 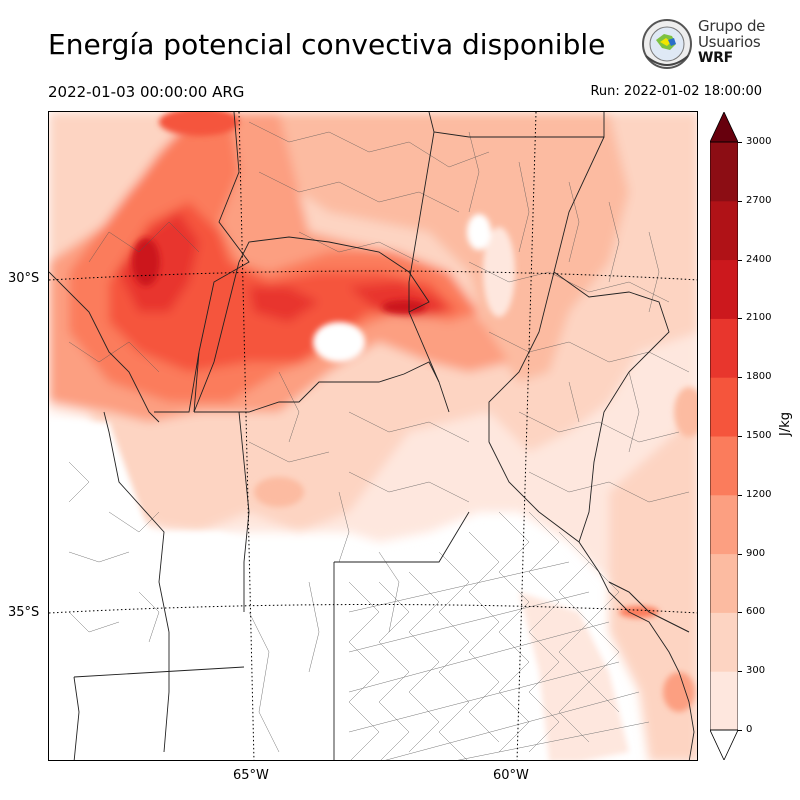 I want to click on colorbar-unit: J/kg, so click(x=785, y=424).